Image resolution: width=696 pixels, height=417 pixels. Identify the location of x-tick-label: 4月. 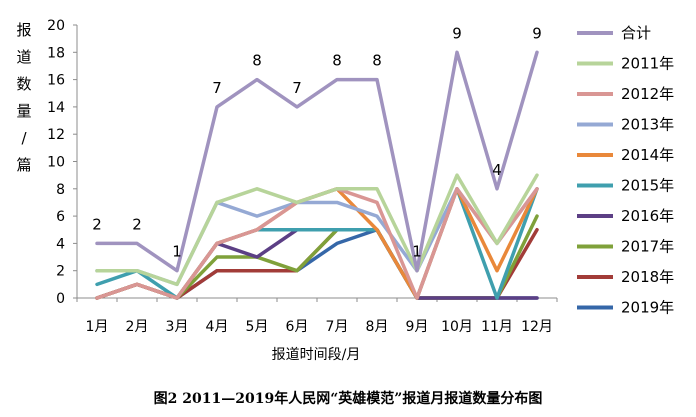
(217, 327).